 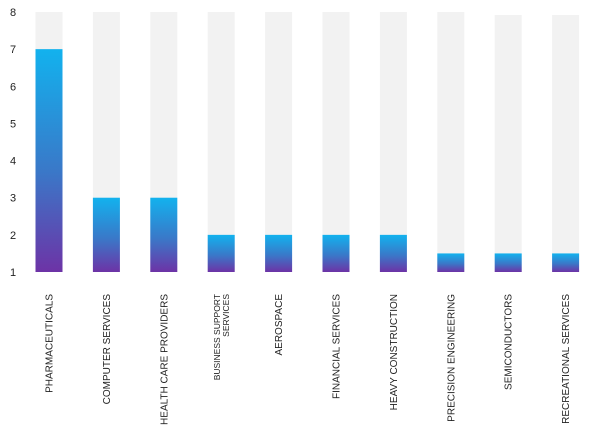 I want to click on category-label-line: AEROSPACE, so click(x=279, y=325).